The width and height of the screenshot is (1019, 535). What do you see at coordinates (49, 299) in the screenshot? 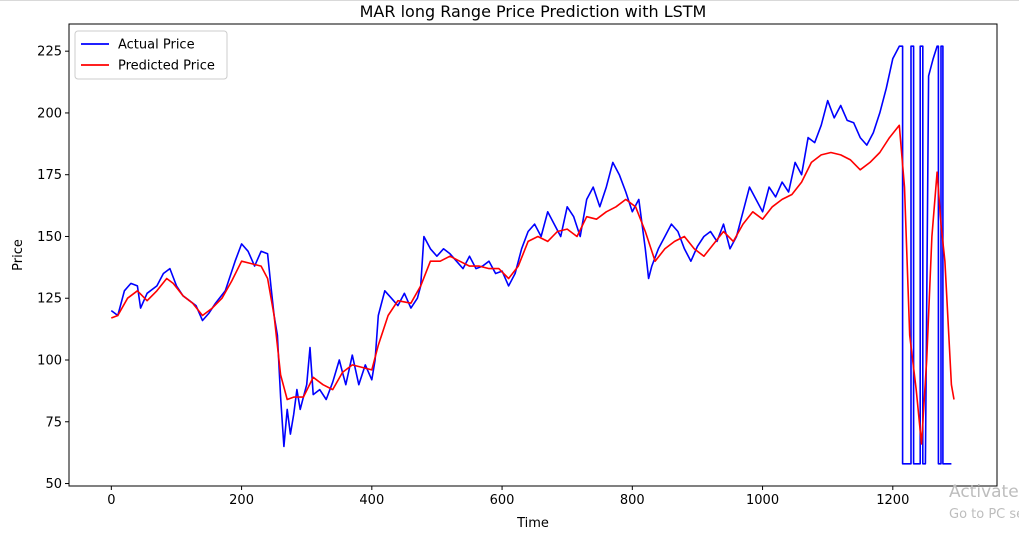
I see `y-tick-label: 125` at bounding box center [49, 299].